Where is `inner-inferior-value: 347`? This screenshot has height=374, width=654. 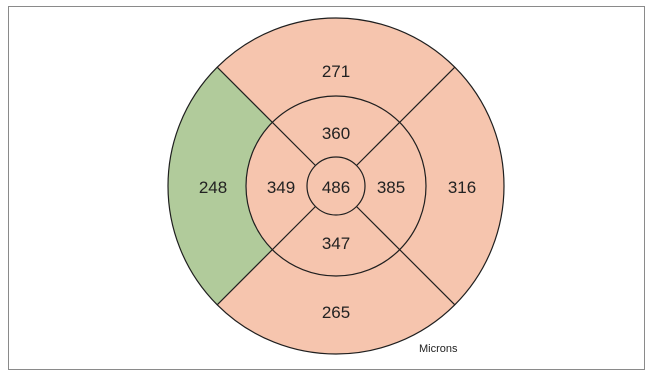
inner-inferior-value: 347 is located at coordinates (336, 243).